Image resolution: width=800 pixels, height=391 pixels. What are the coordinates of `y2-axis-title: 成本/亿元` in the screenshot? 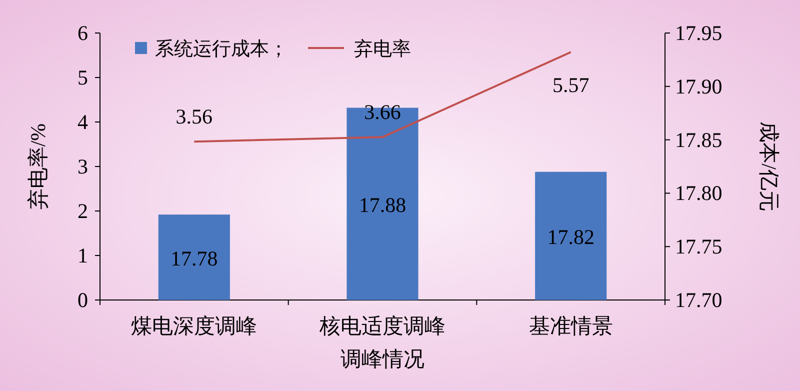 It's located at (769, 167).